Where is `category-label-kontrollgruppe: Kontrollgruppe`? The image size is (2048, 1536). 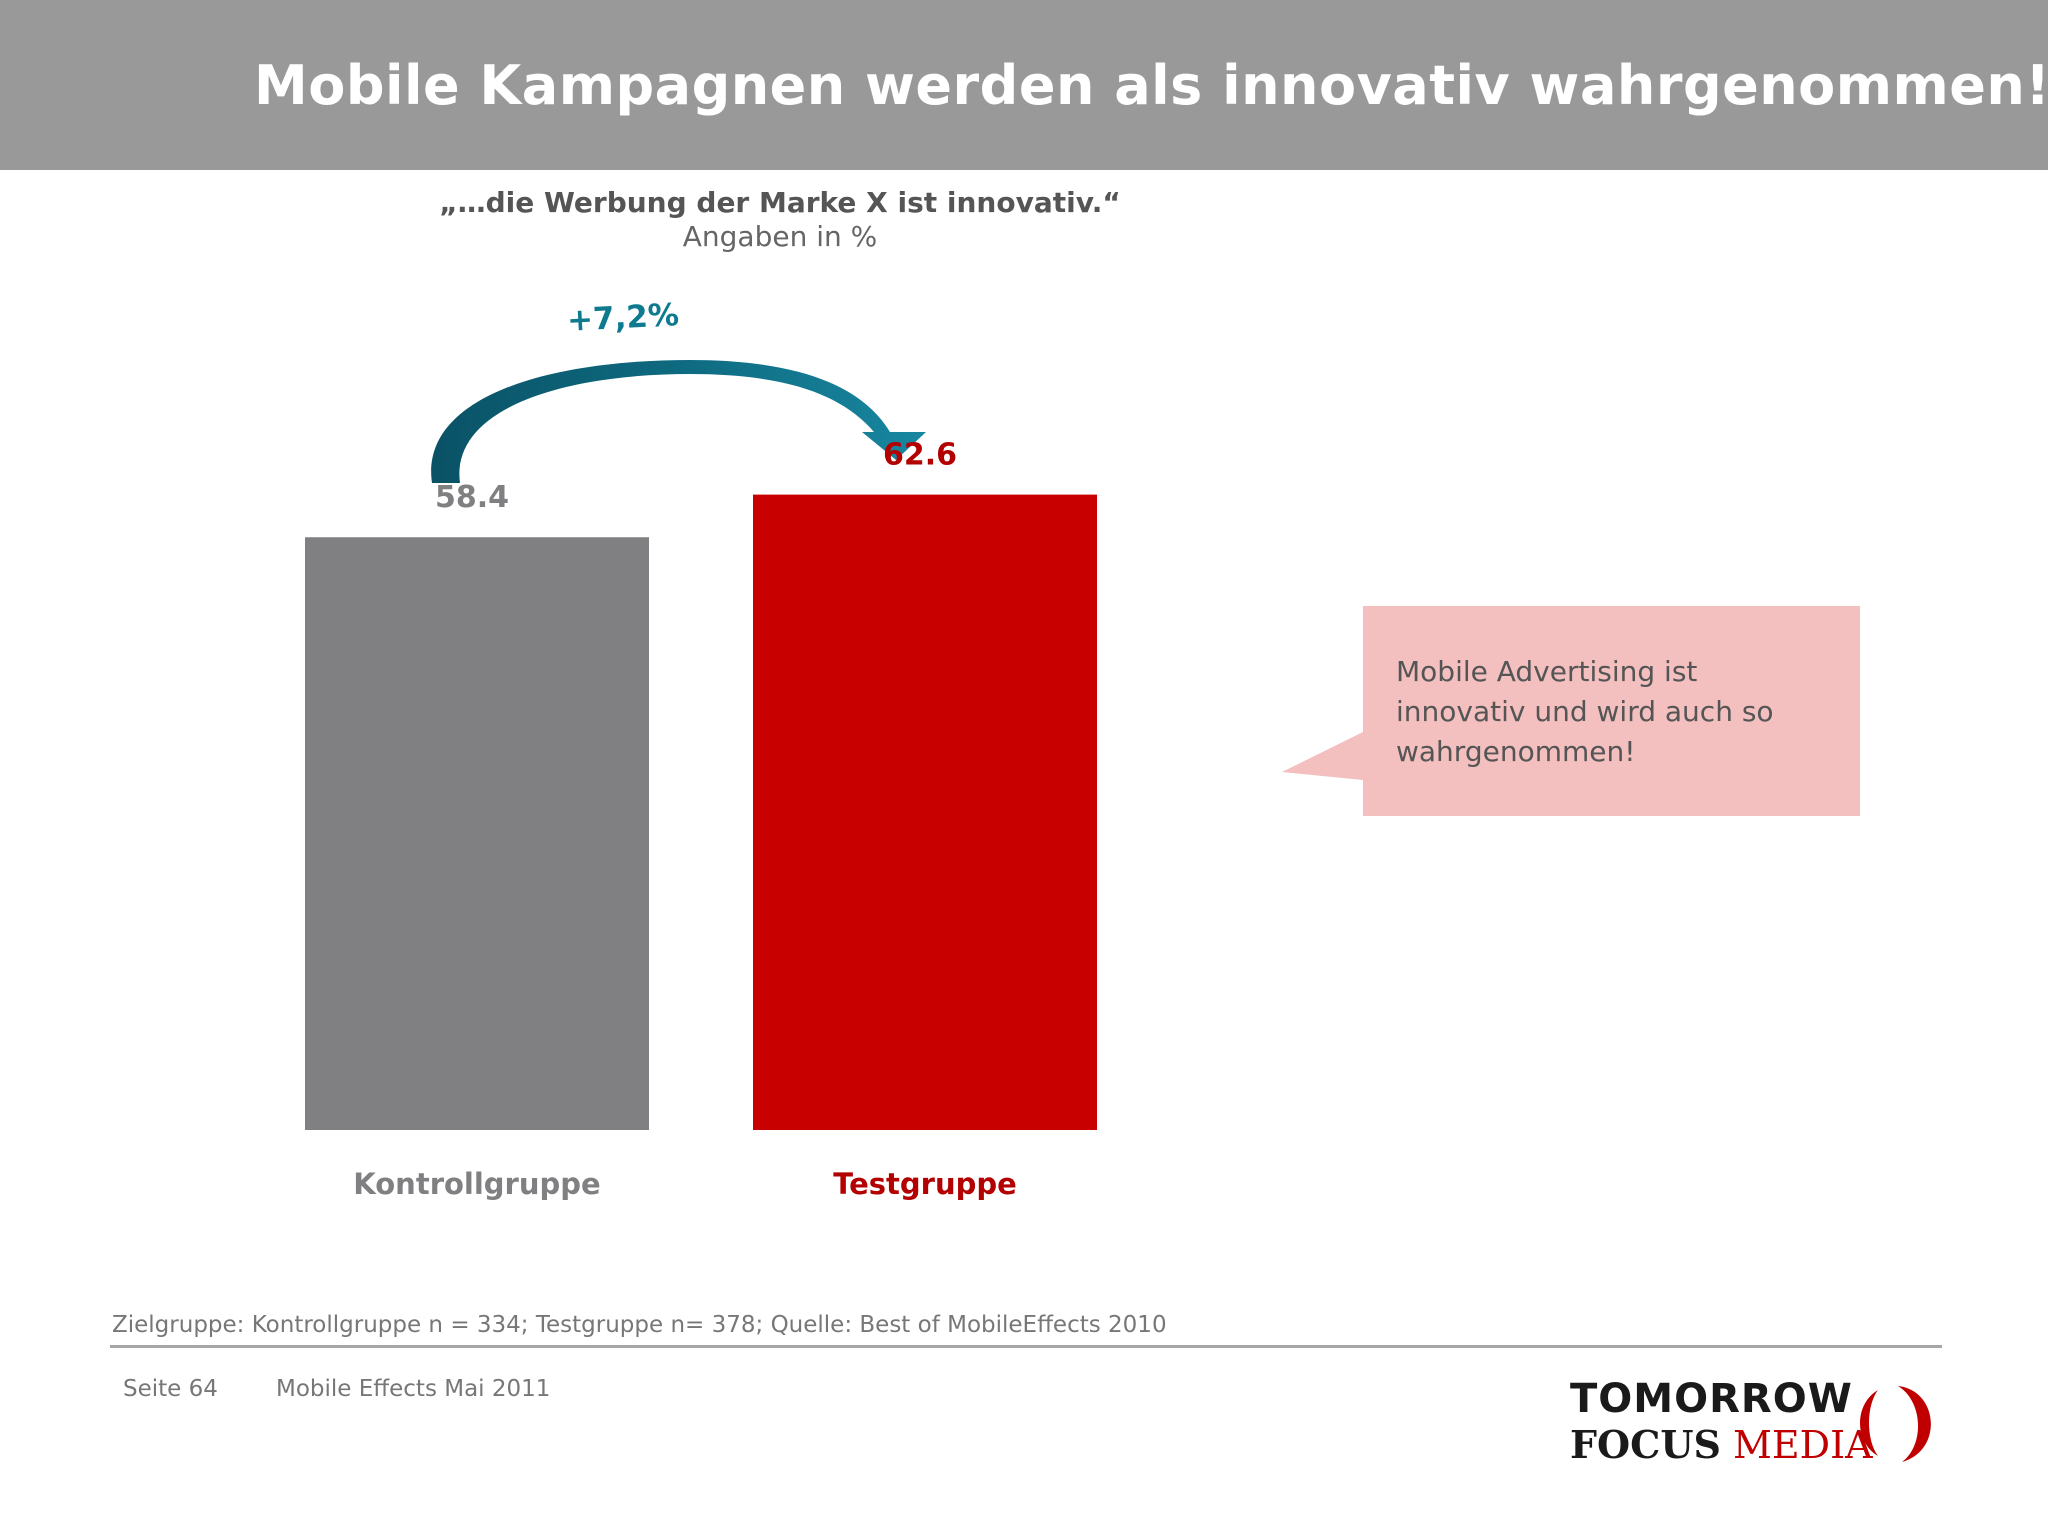
category-label-kontrollgruppe: Kontrollgruppe is located at coordinates (476, 1184).